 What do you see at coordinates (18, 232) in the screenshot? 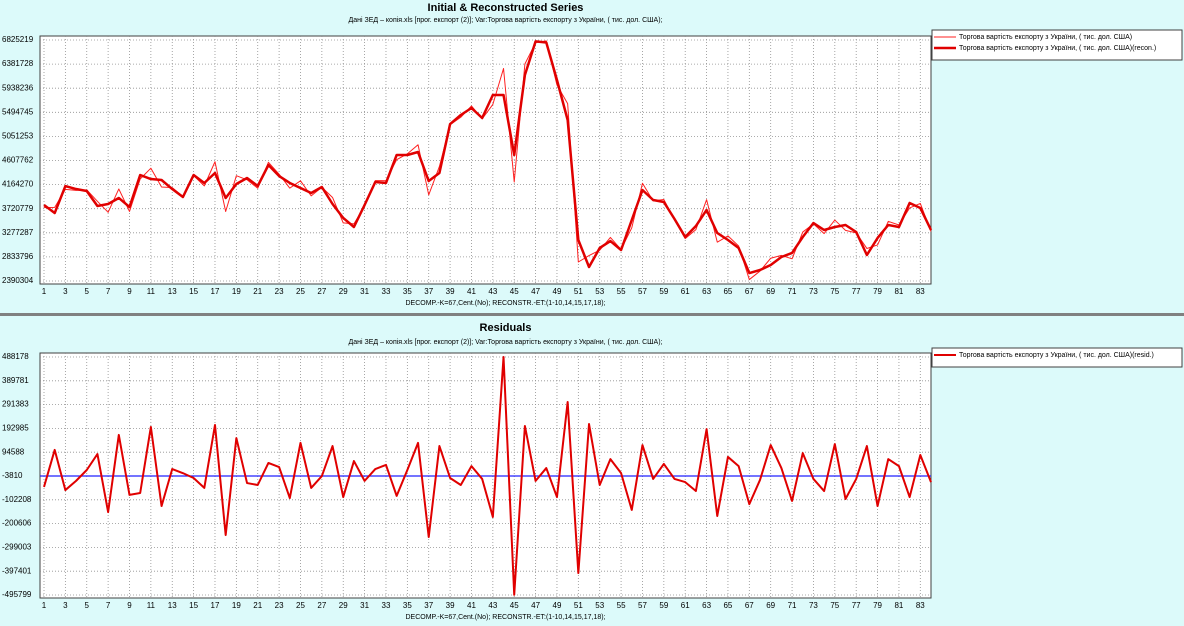
I see `y-tick-label: 3277287` at bounding box center [18, 232].